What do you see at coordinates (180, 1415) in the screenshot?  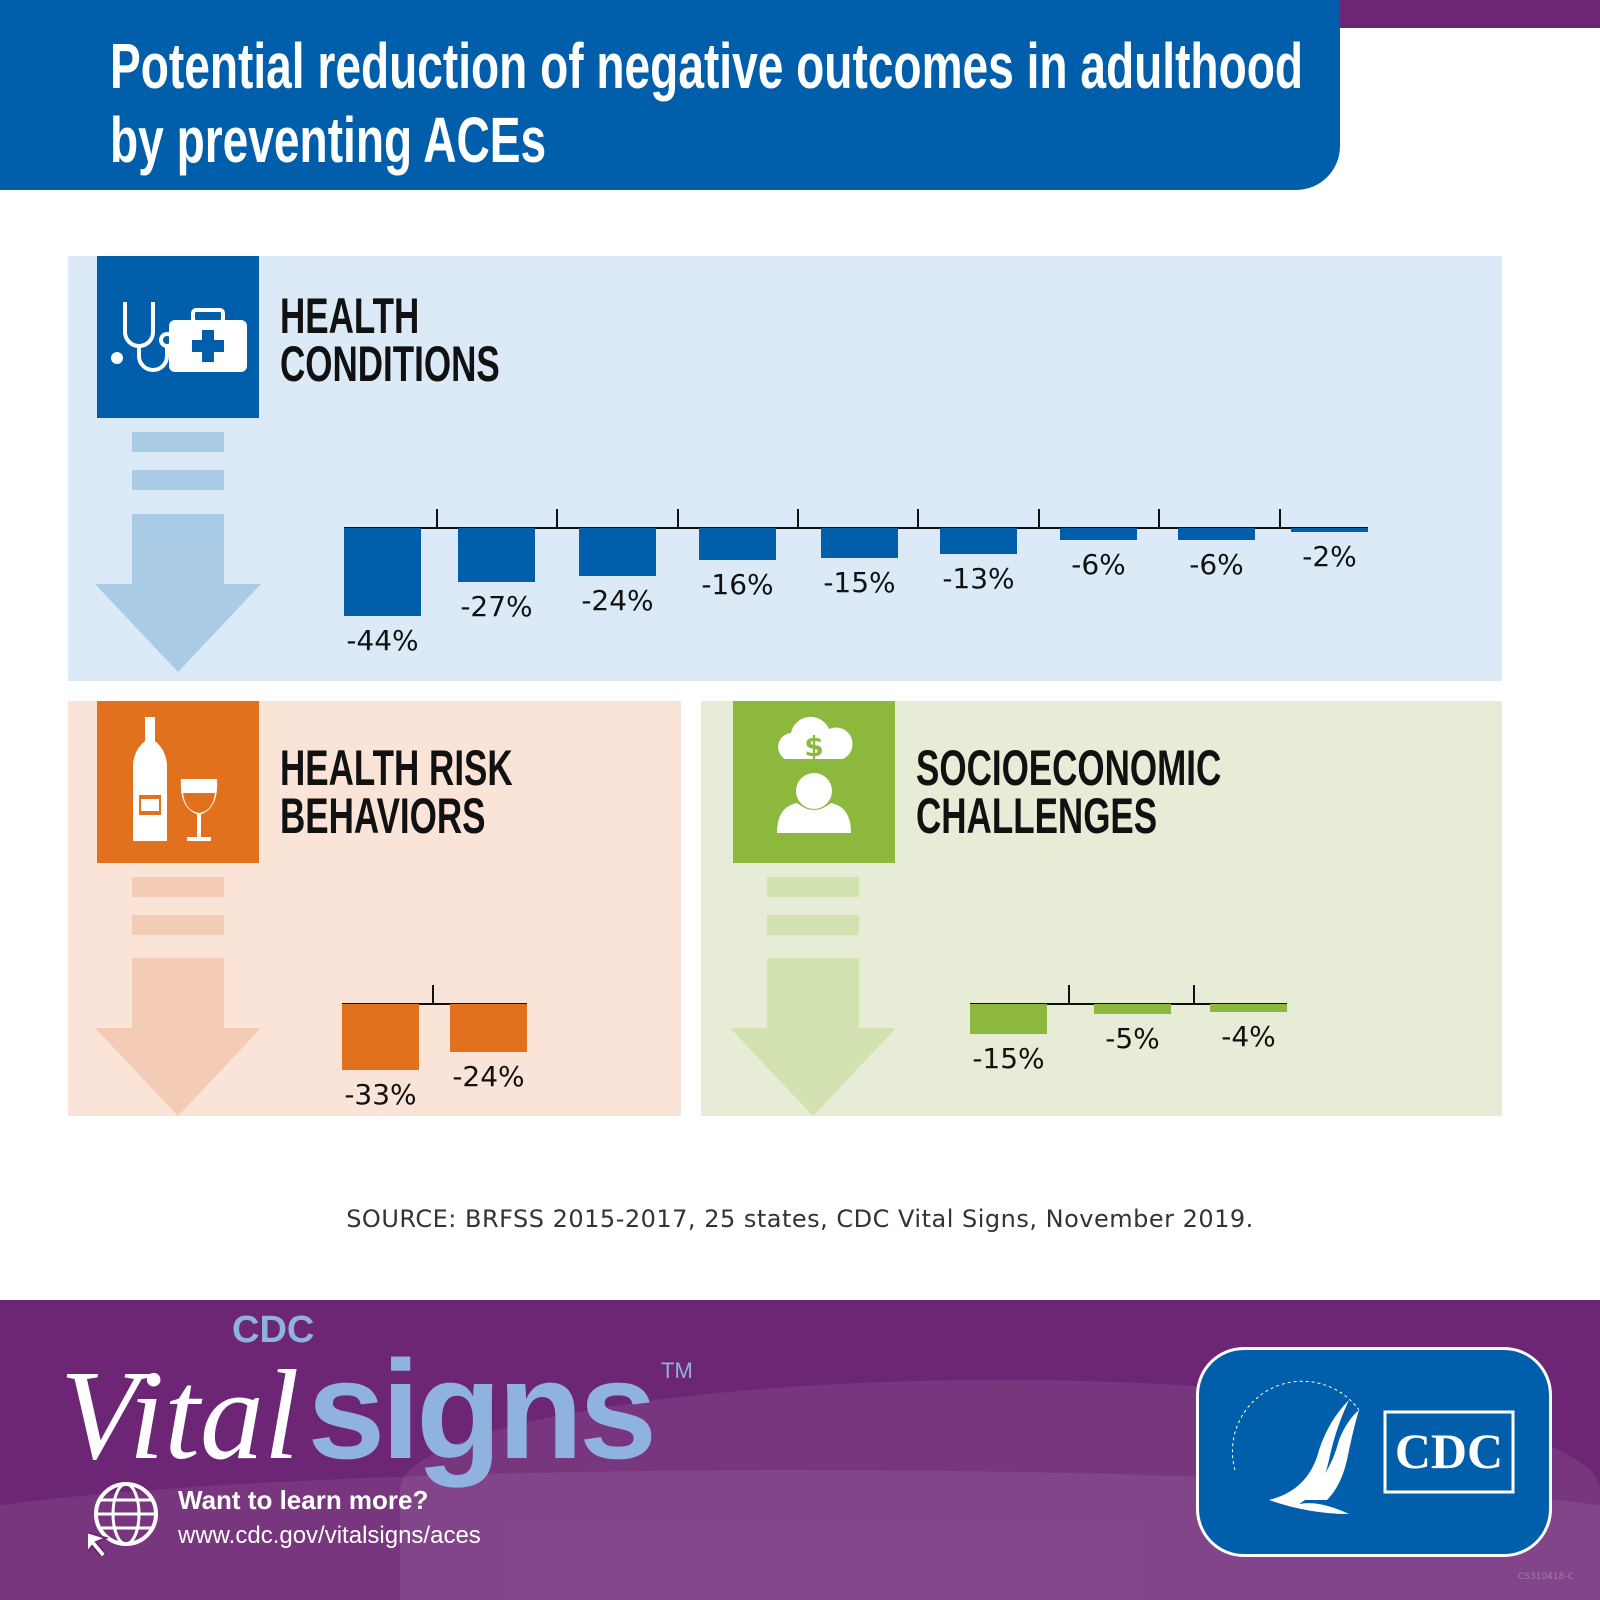 I see `vitalsigns-logo-vital: Vital` at bounding box center [180, 1415].